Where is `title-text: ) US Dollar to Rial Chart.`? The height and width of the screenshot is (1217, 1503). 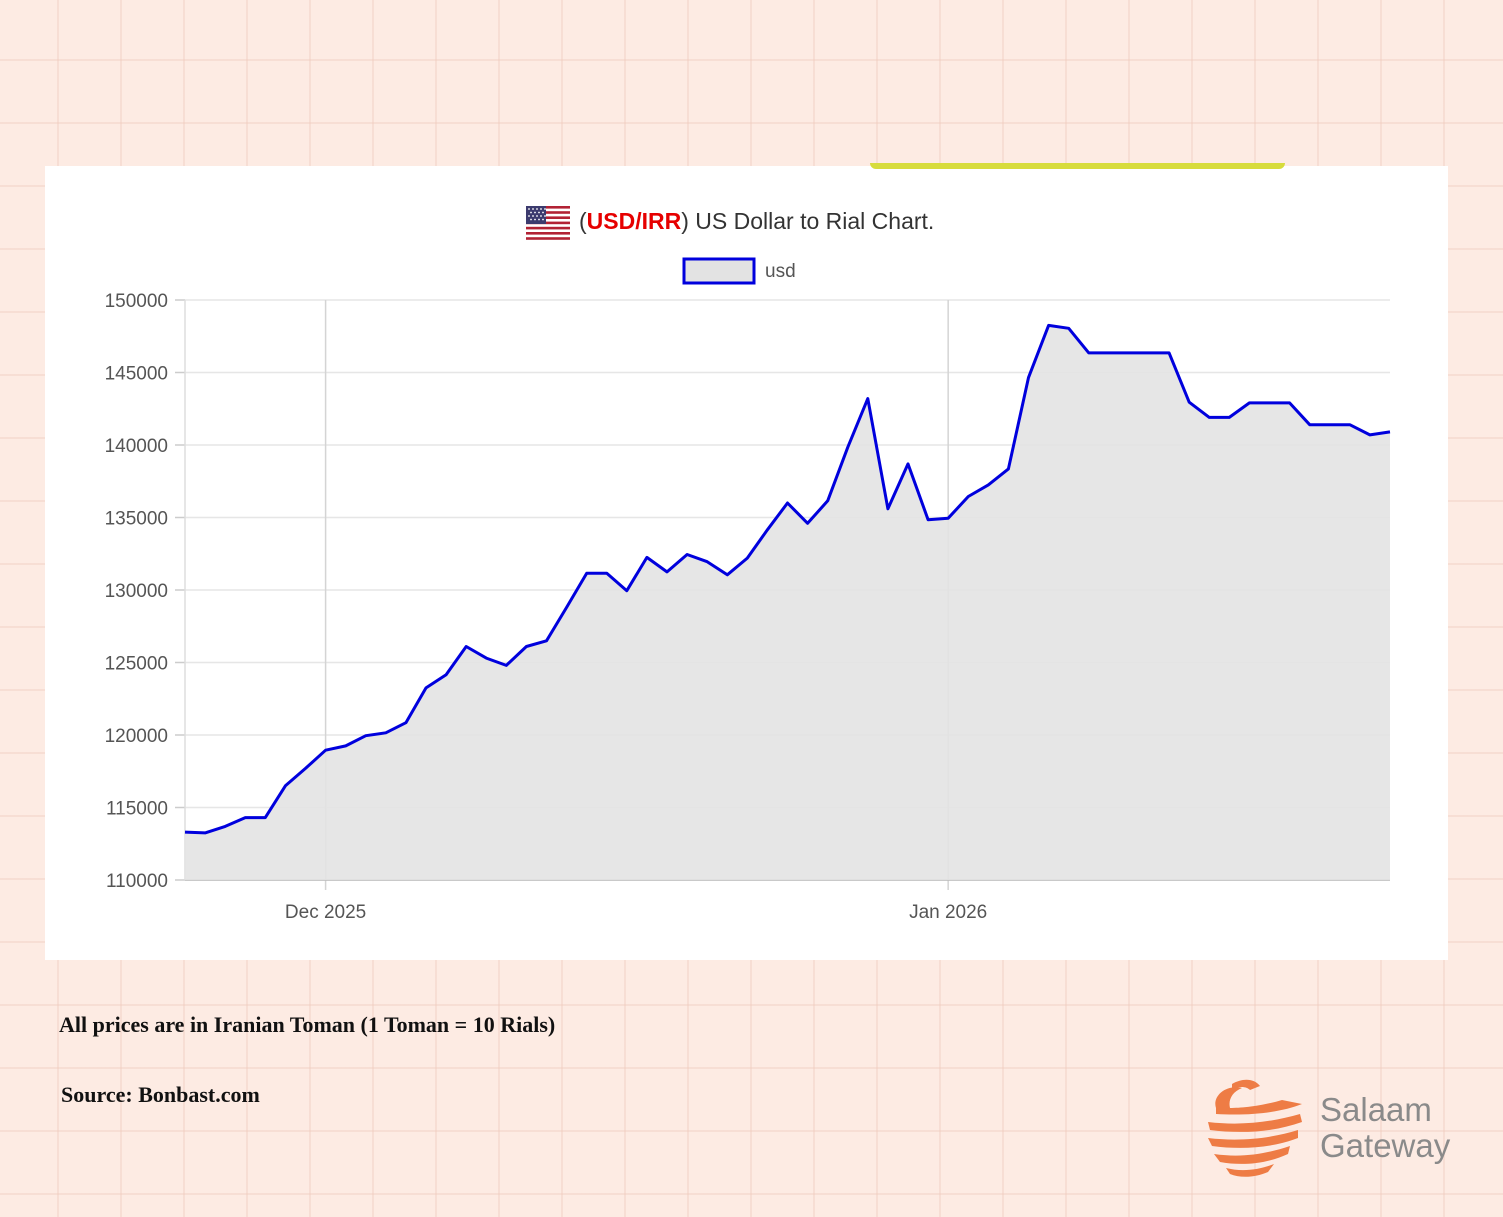 title-text: ) US Dollar to Rial Chart. is located at coordinates (807, 221).